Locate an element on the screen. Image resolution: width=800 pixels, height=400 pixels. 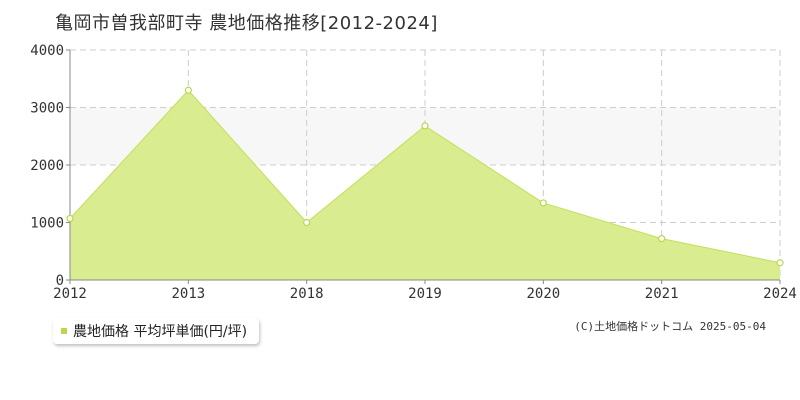
x-tick-label: 2019 is located at coordinates (425, 294).